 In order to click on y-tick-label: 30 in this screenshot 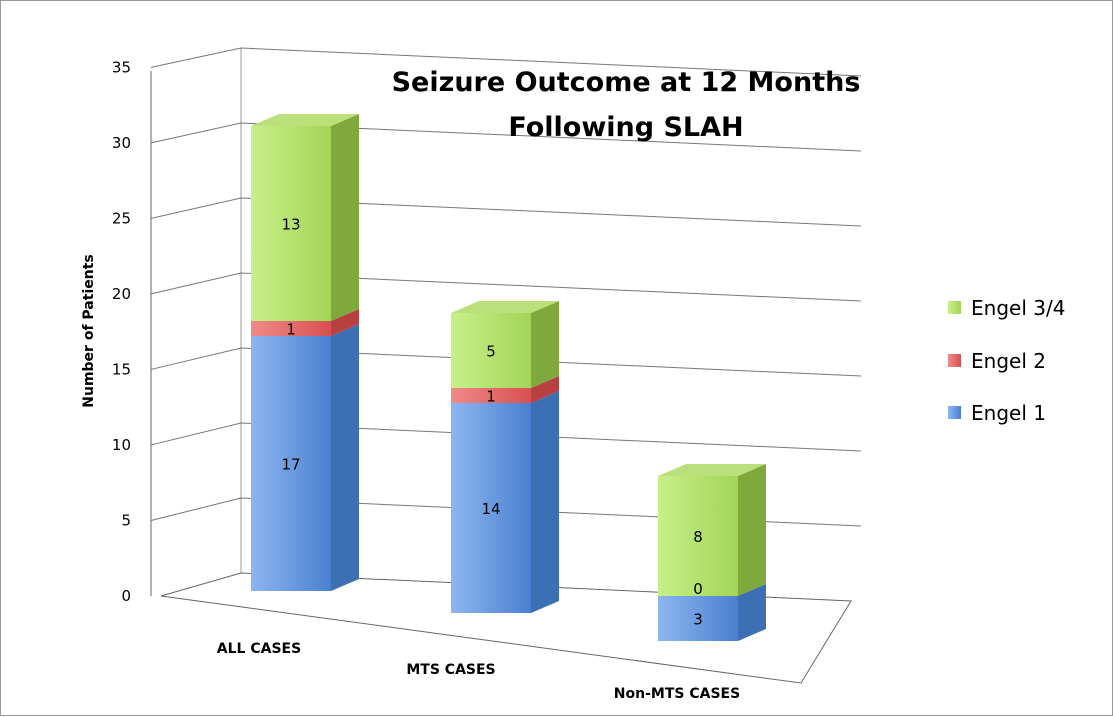, I will do `click(121, 143)`.